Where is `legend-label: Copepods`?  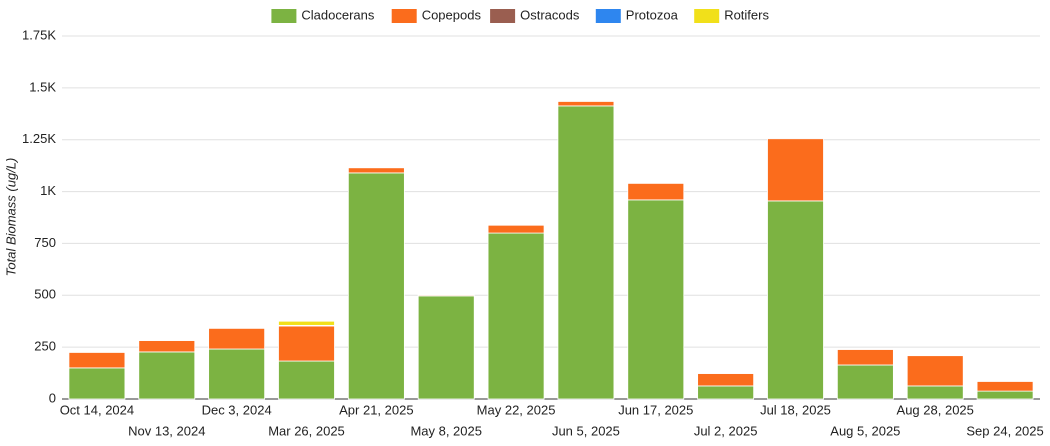 legend-label: Copepods is located at coordinates (452, 14).